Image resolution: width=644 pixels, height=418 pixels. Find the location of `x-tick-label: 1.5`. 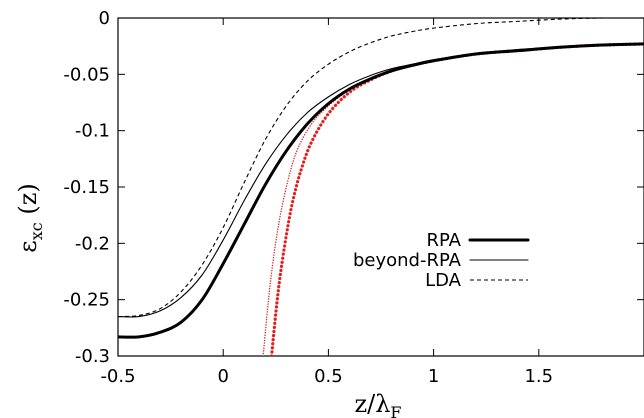

x-tick-label: 1.5 is located at coordinates (538, 376).